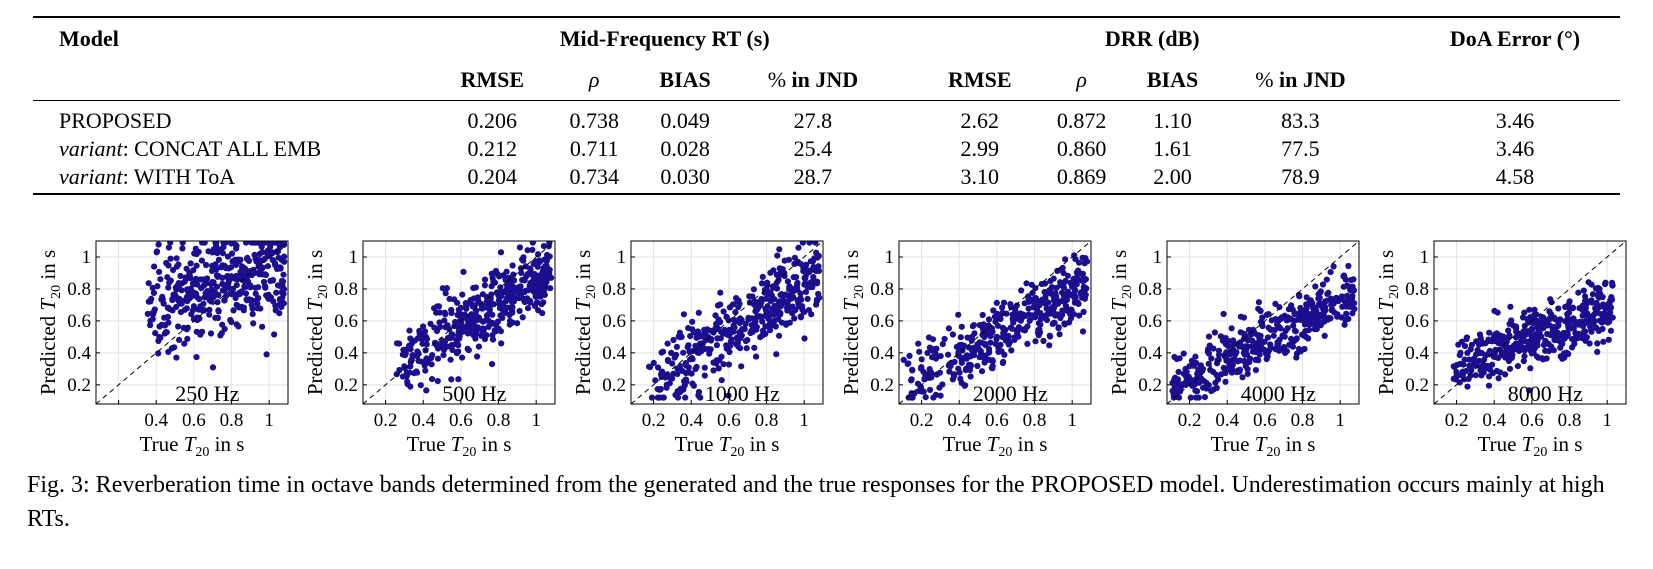  I want to click on plot-title: 4000 Hz, so click(1278, 393).